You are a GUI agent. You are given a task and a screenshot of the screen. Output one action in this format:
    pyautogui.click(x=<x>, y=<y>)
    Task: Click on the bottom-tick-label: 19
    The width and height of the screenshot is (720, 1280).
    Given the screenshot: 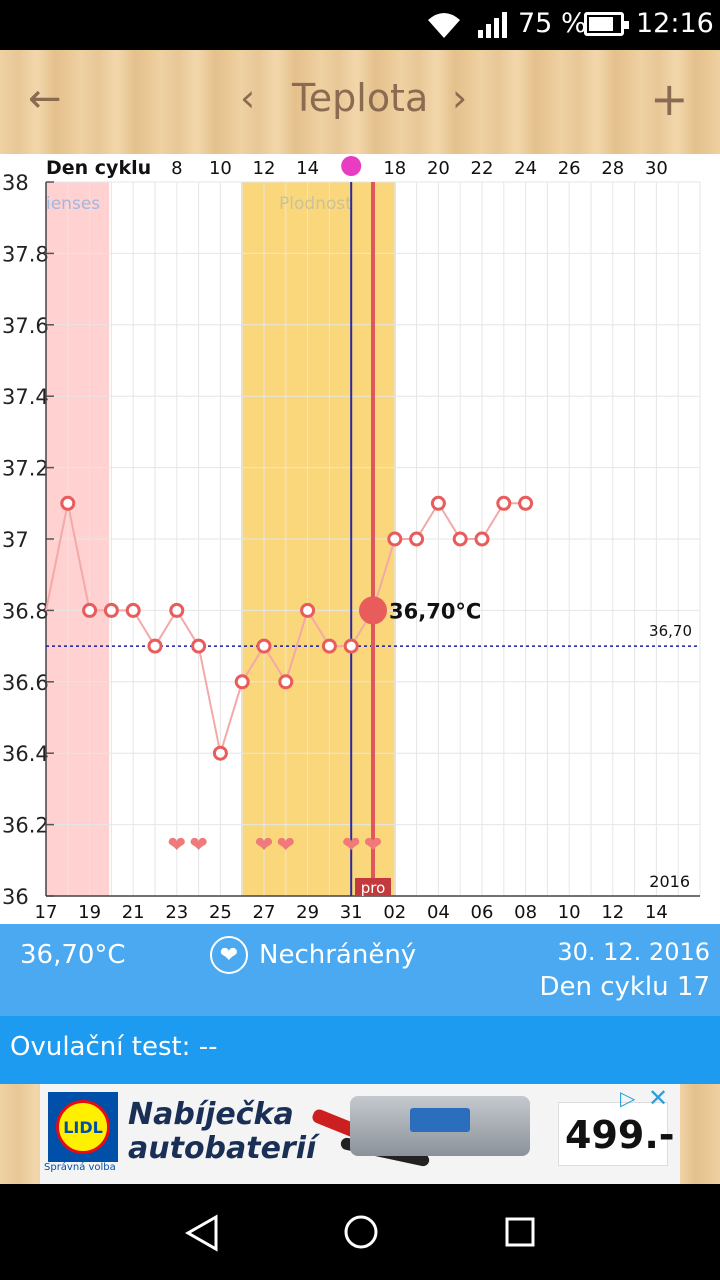 What is the action you would take?
    pyautogui.click(x=89, y=912)
    